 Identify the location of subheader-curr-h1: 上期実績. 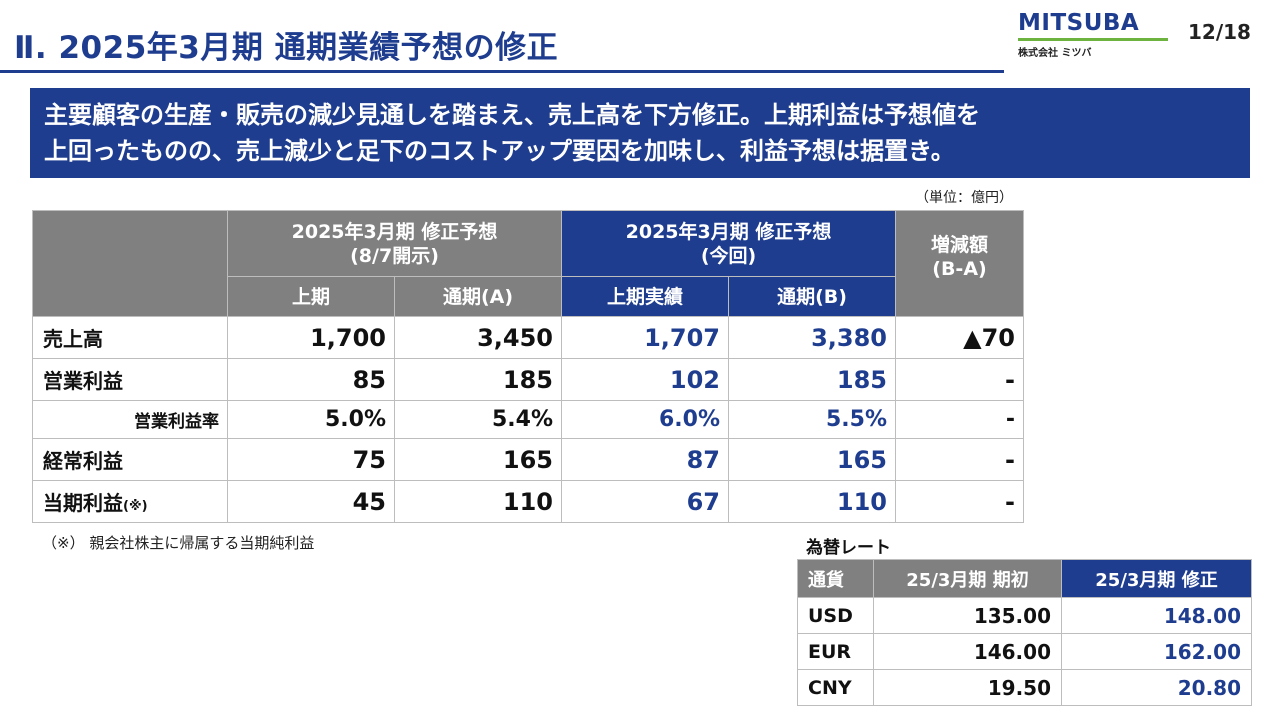
(645, 296).